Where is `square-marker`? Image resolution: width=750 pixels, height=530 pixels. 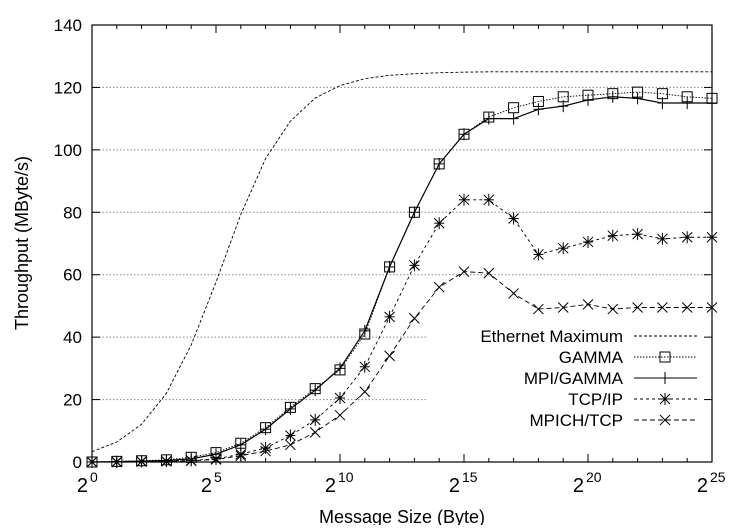
square-marker is located at coordinates (514, 108).